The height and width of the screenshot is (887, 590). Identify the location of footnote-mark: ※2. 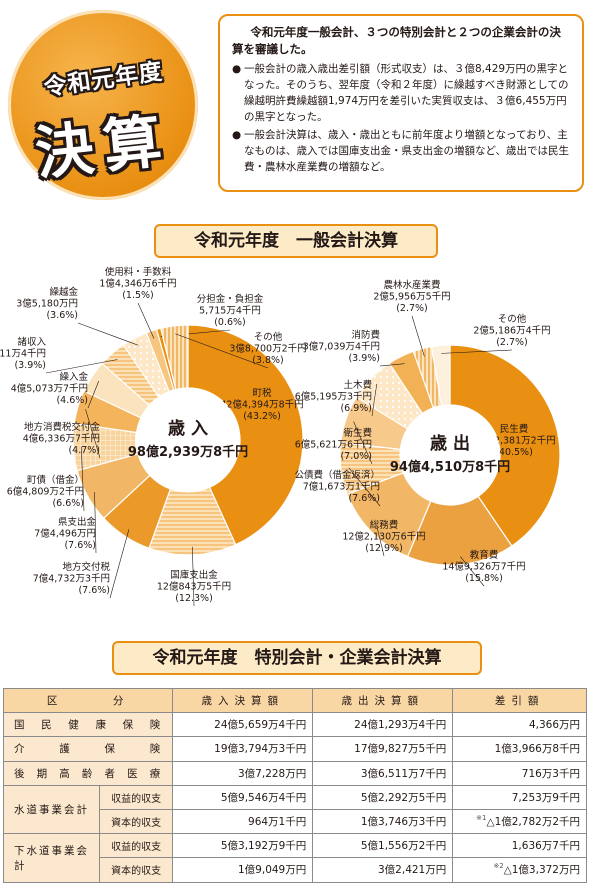
(498, 866).